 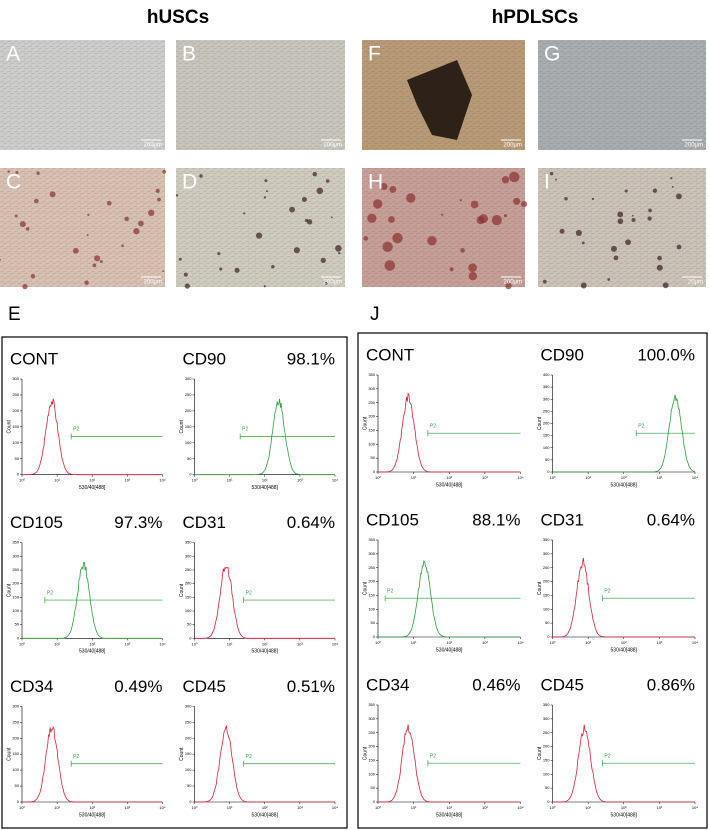 I want to click on panel-letter: C, so click(x=13, y=182).